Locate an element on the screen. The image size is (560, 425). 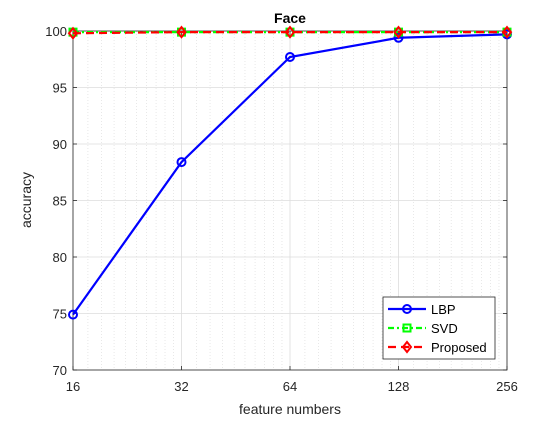
x-tick-label: 64 is located at coordinates (290, 386).